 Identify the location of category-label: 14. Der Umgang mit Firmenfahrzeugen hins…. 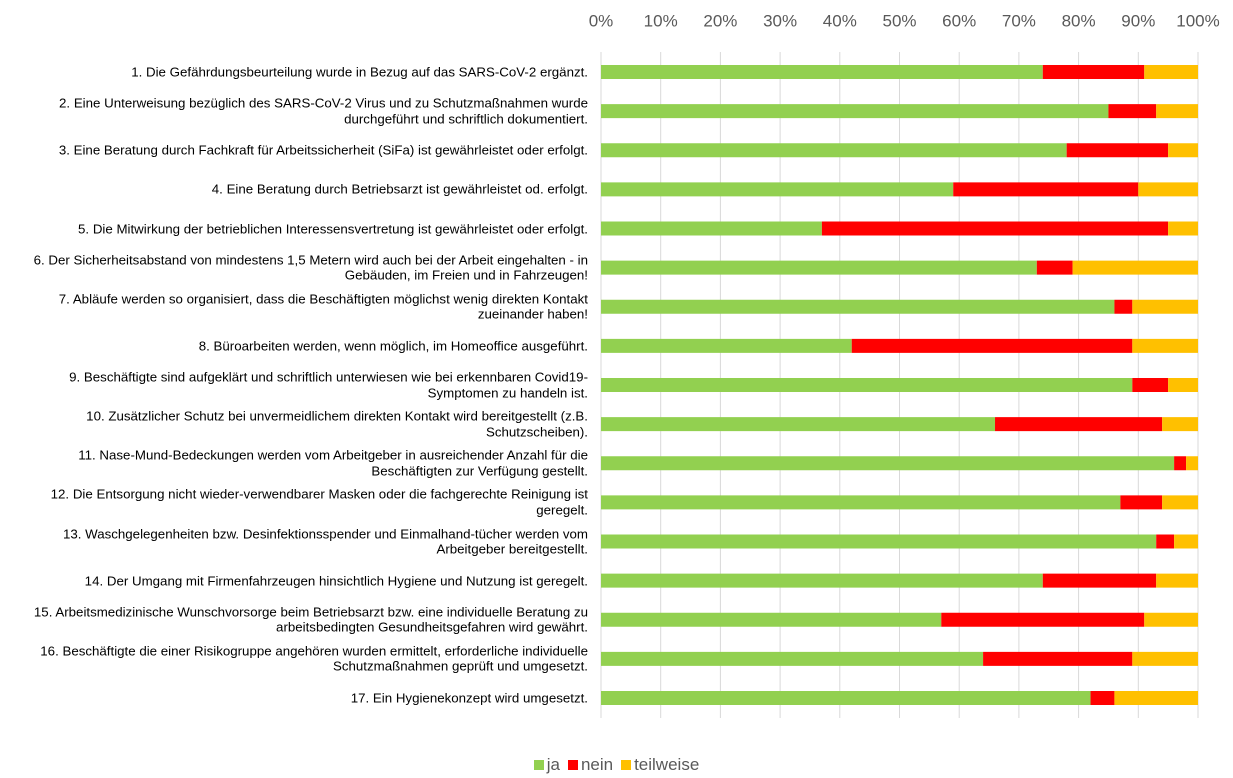
(336, 580).